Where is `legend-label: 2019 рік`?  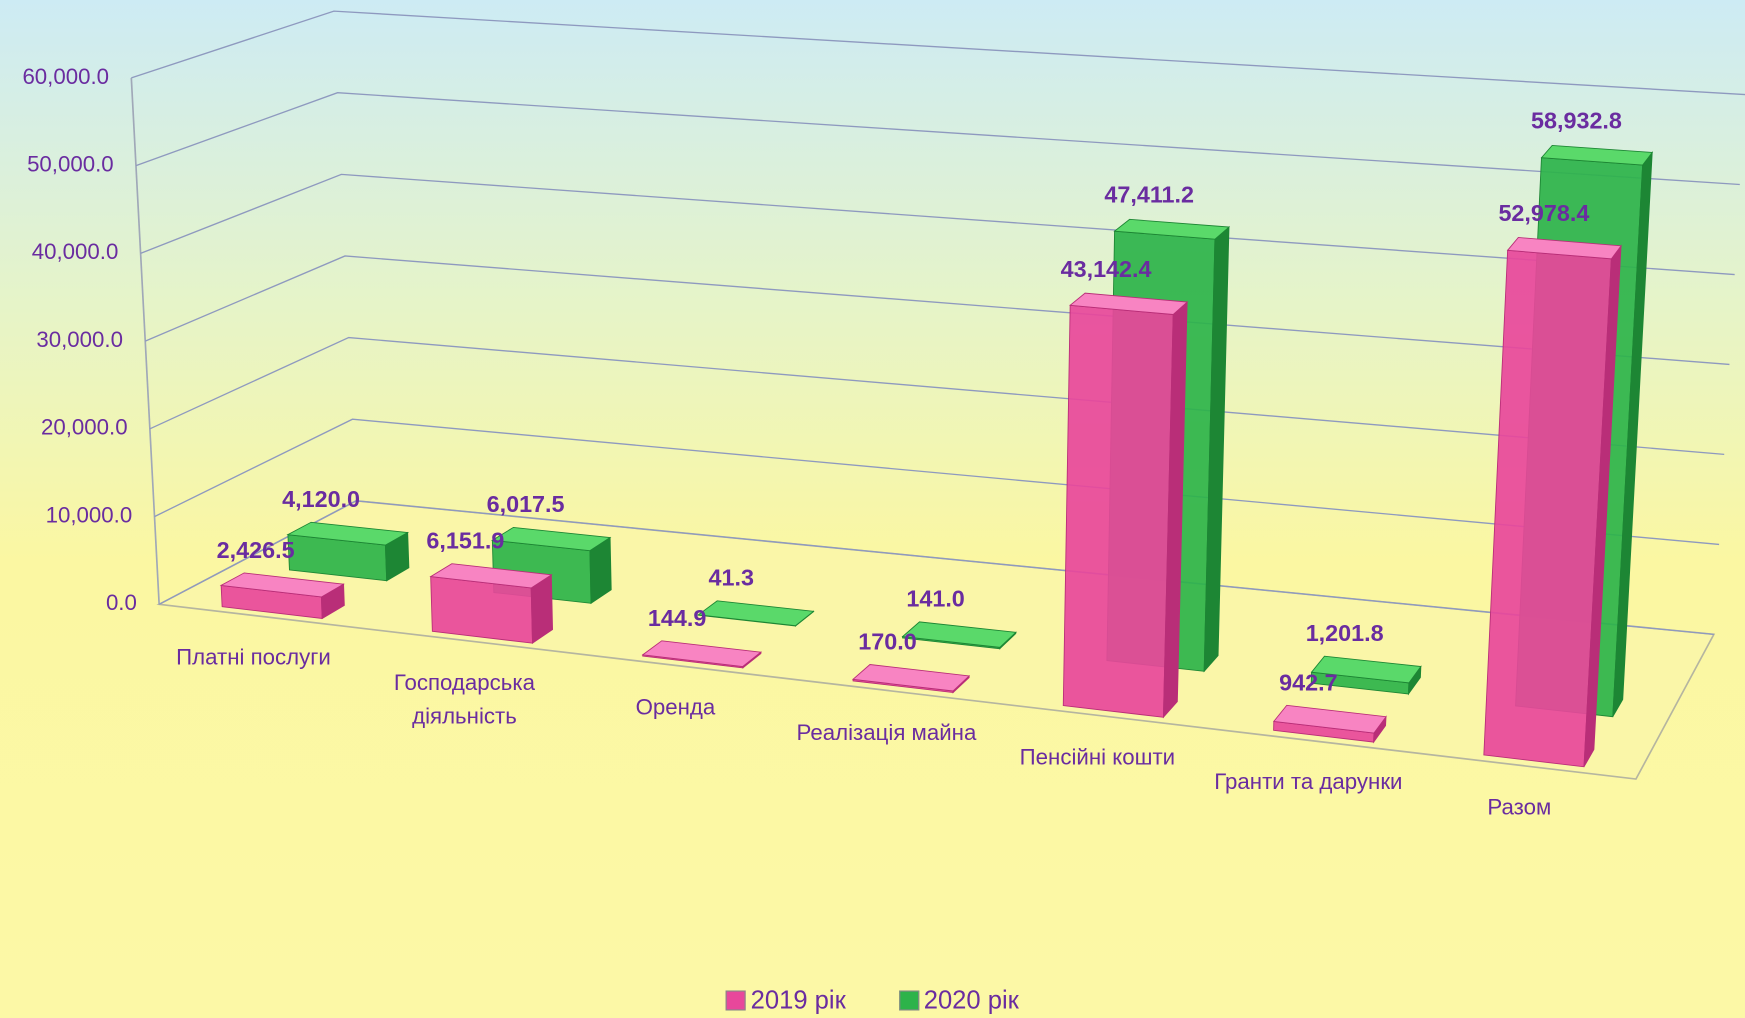
legend-label: 2019 рік is located at coordinates (798, 999).